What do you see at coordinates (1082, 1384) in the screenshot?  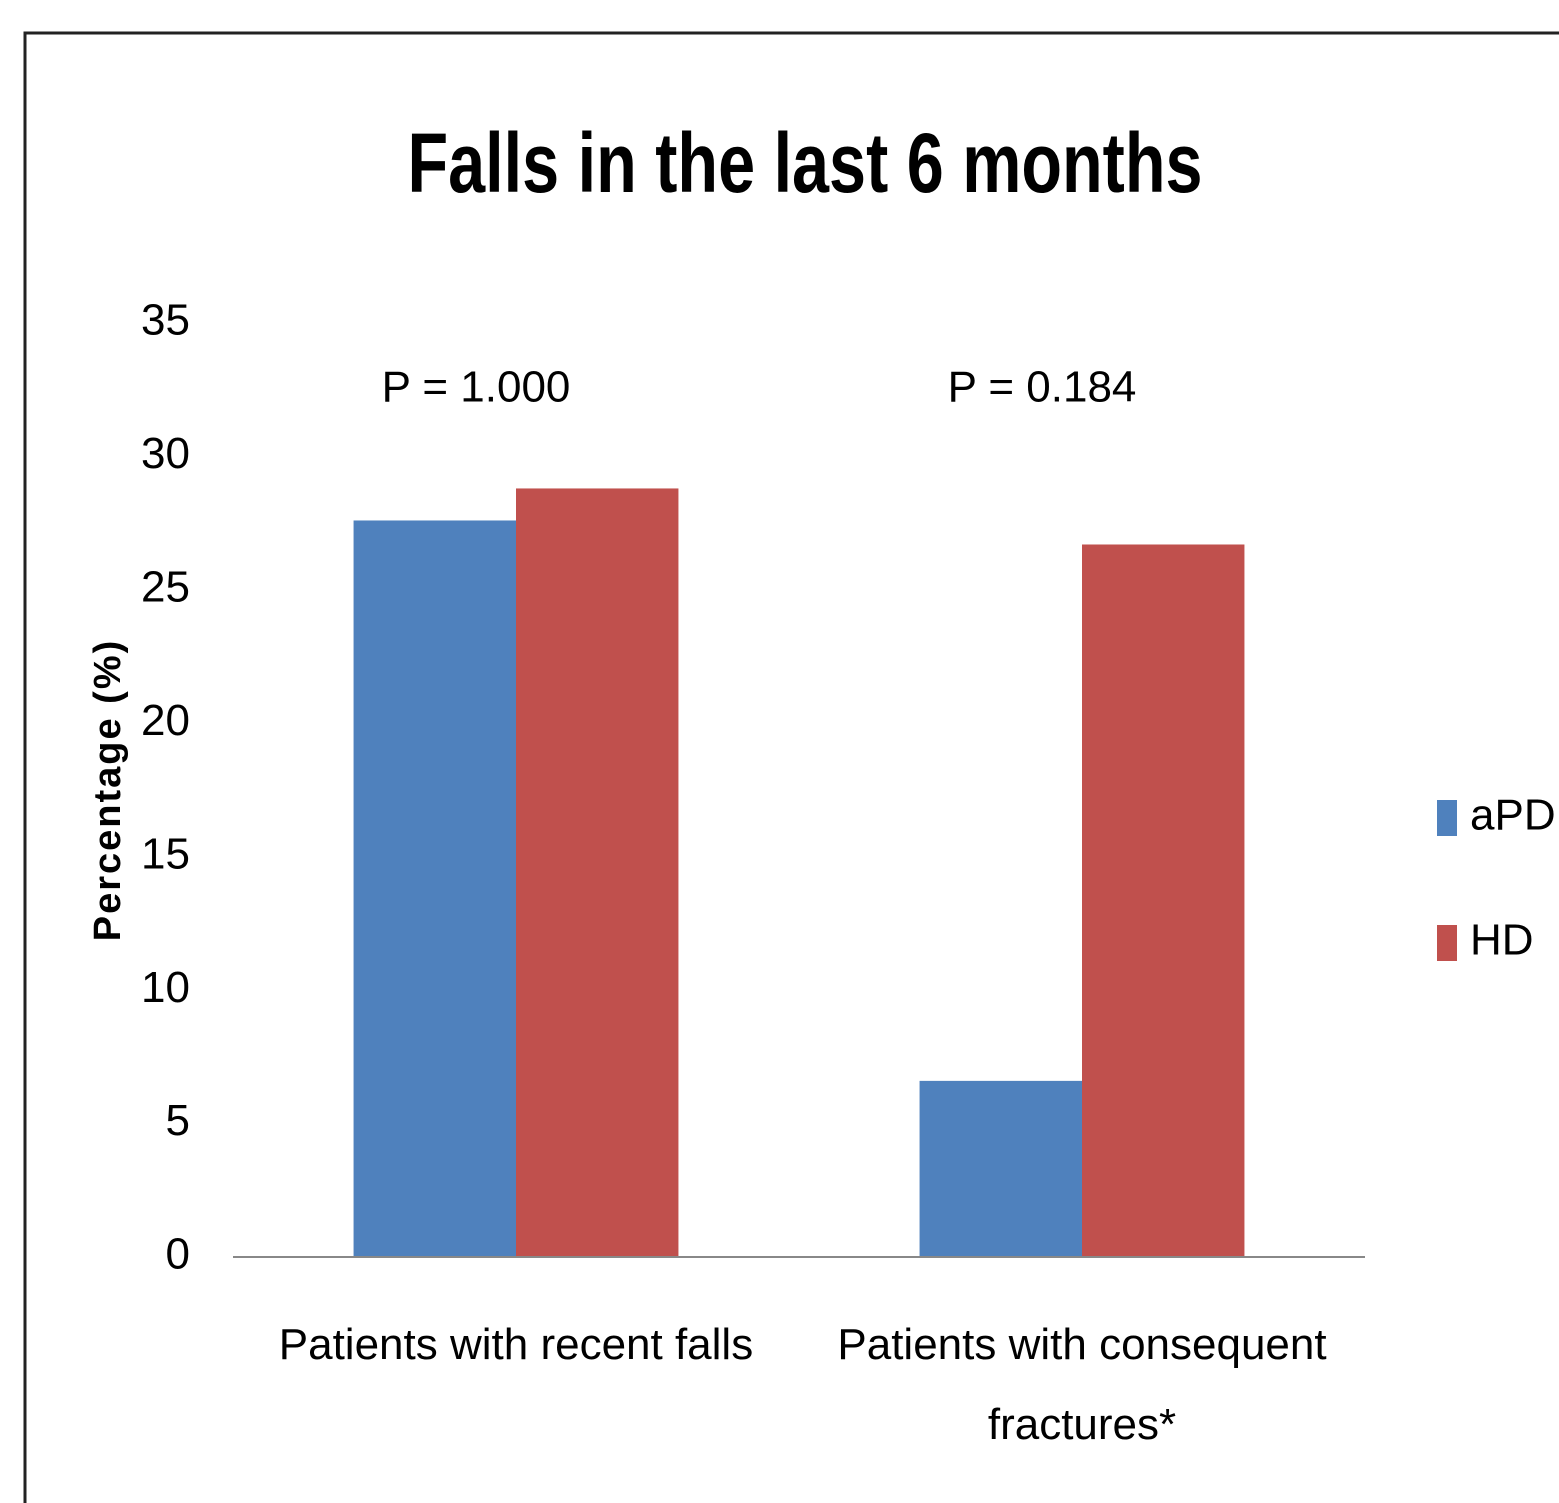 I see `x-tick-label: Patients with consequent fractures*` at bounding box center [1082, 1384].